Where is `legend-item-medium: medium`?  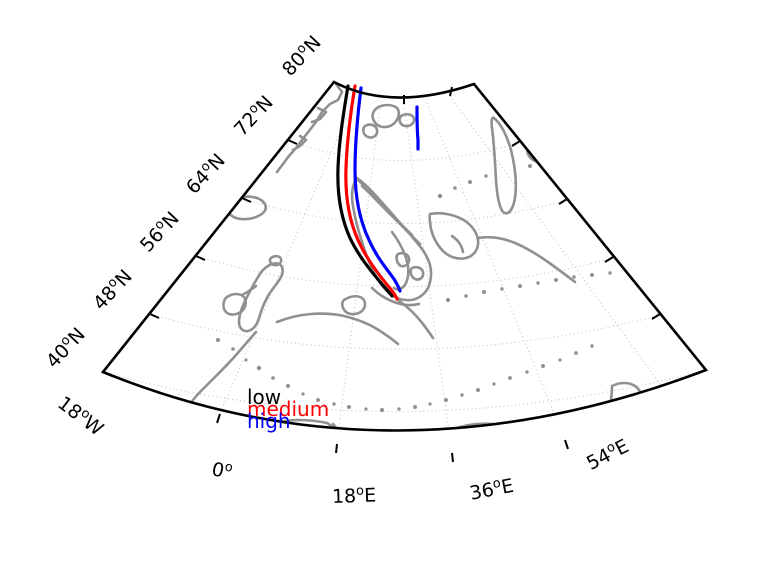
legend-item-medium: medium is located at coordinates (288, 409).